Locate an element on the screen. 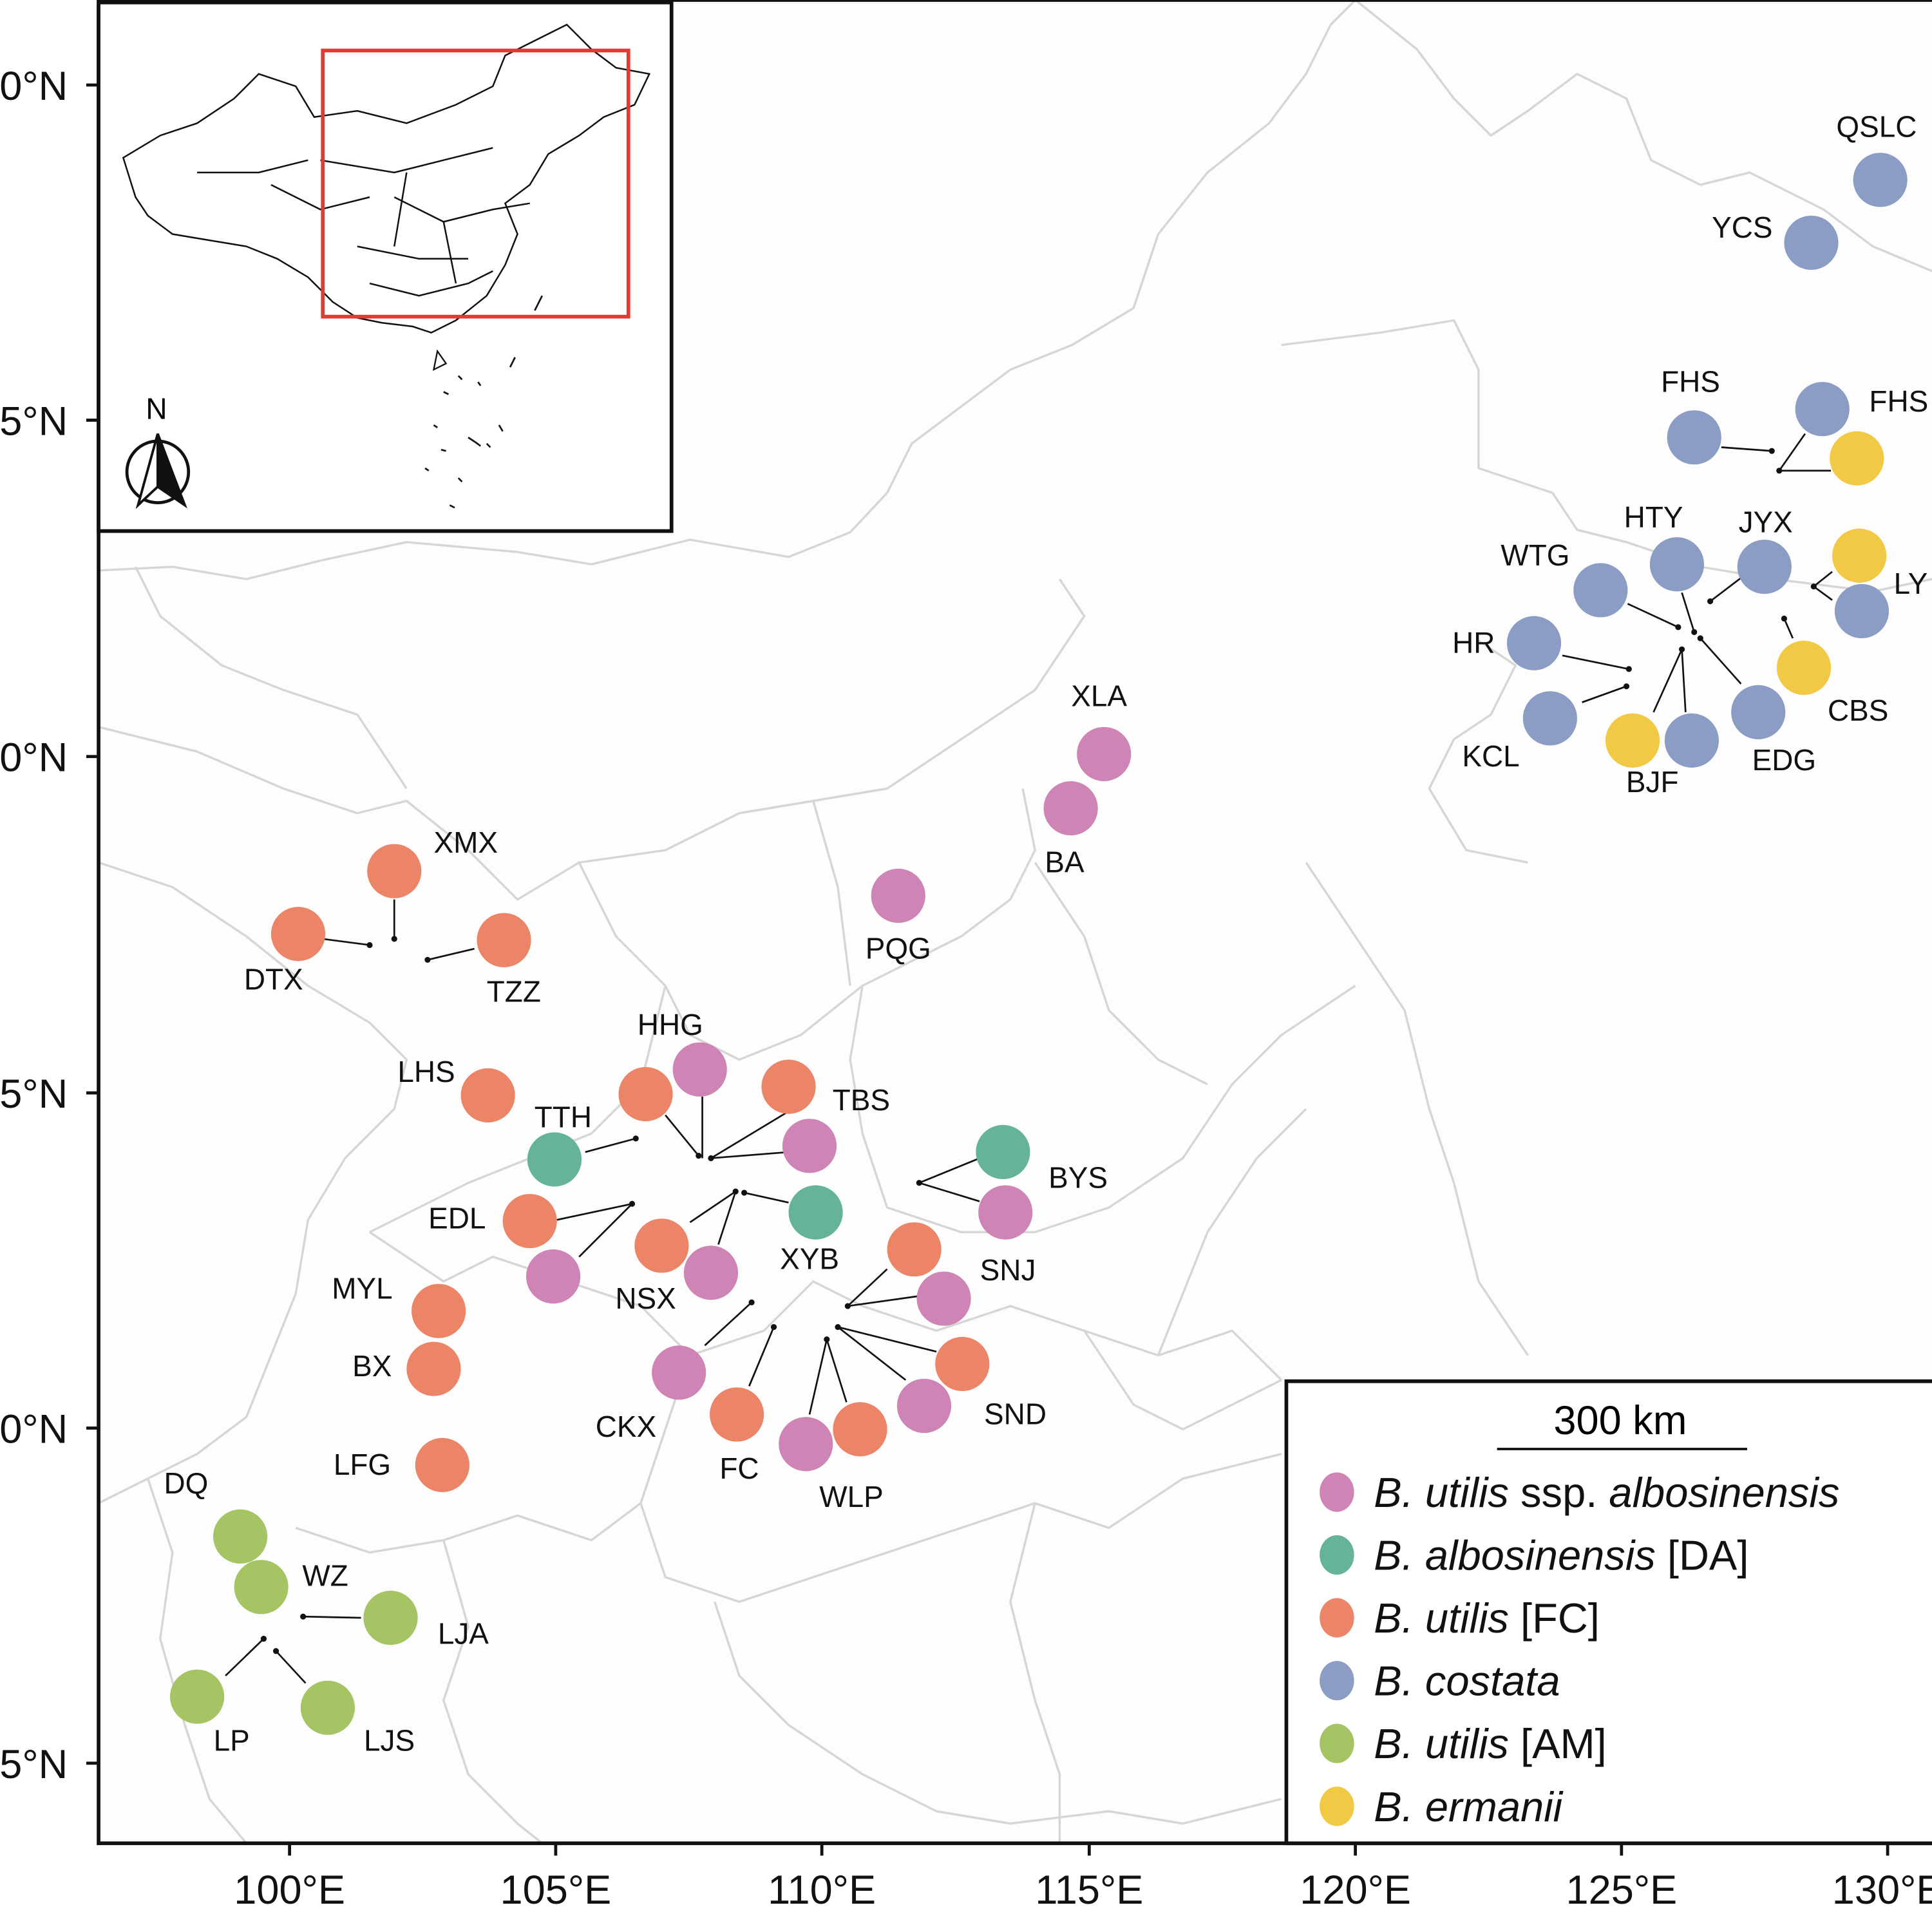 The height and width of the screenshot is (1932, 1932). site-marker: BA is located at coordinates (1070, 830).